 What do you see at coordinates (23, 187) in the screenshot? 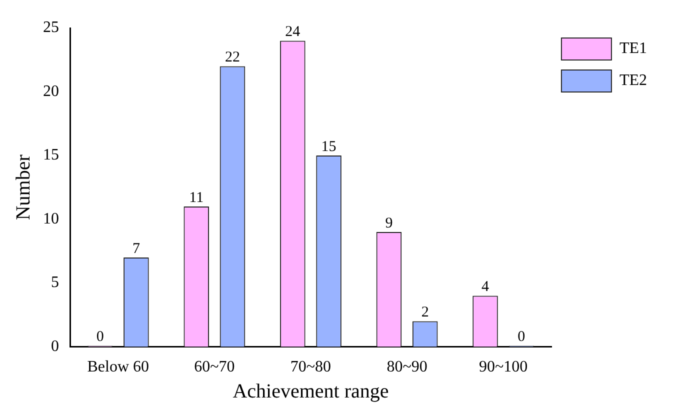
I see `y-axis-title: Number` at bounding box center [23, 187].